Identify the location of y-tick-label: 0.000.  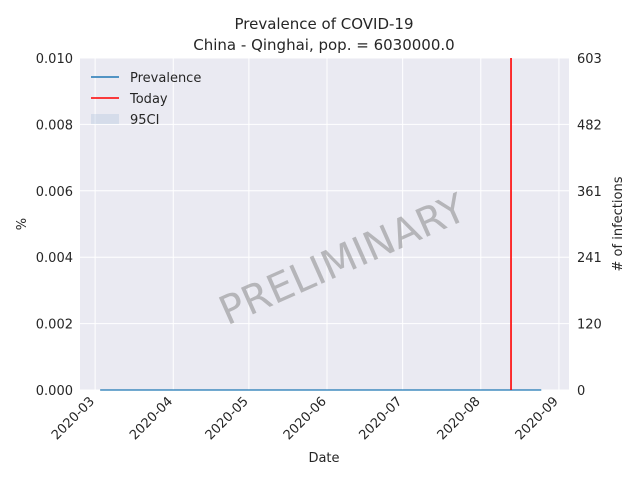
(54, 391).